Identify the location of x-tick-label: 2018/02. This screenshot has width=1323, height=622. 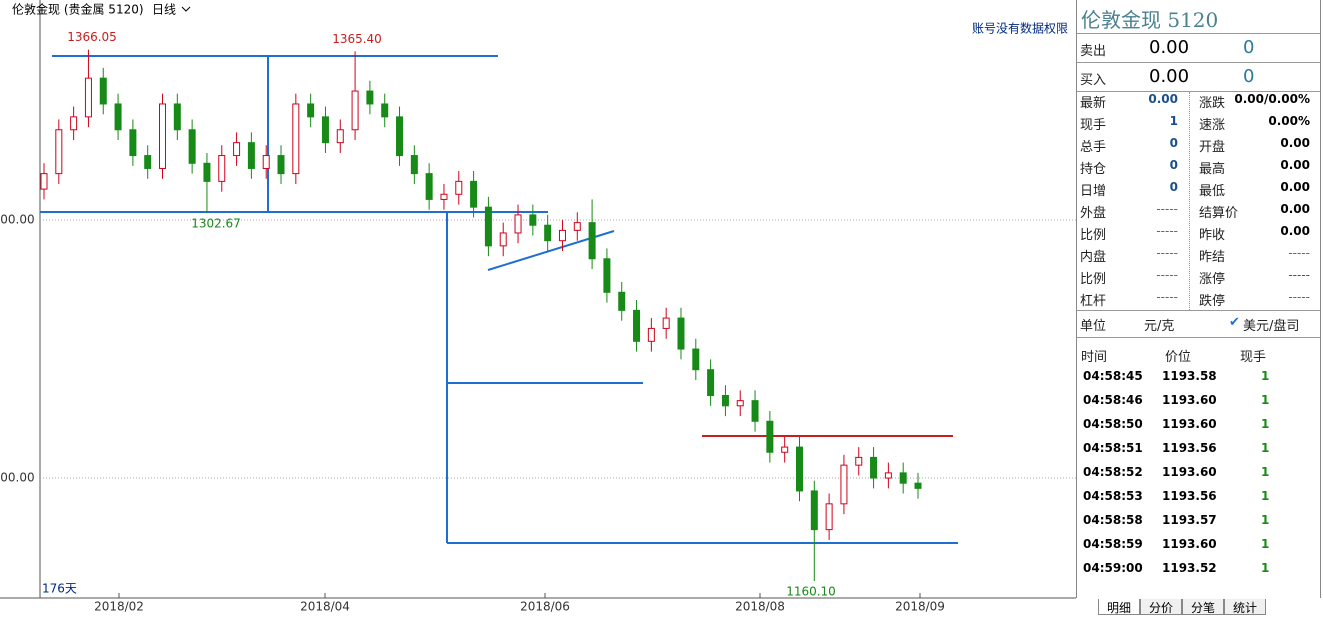
(119, 607).